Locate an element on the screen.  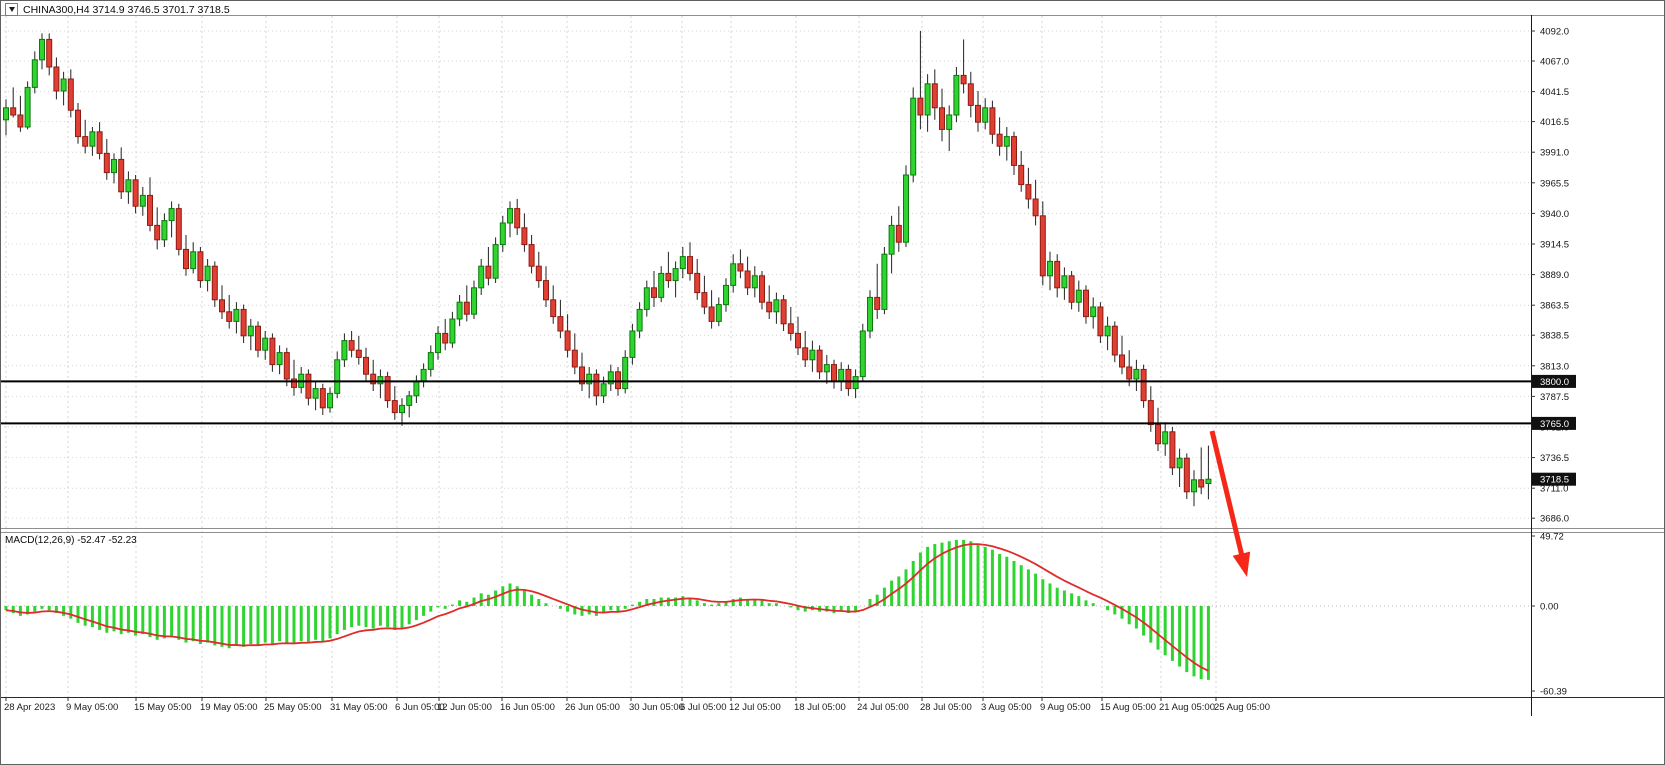
svg-text: 3838.5 is located at coordinates (1554, 336).